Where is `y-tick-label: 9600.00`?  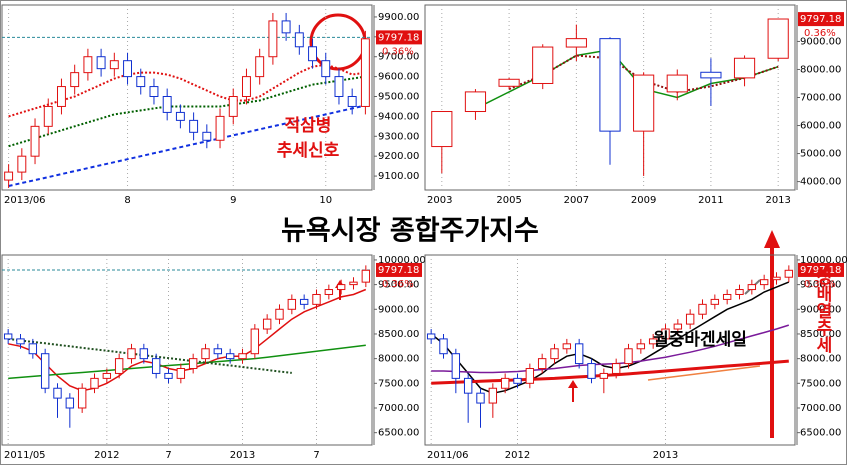 y-tick-label: 9600.00 is located at coordinates (398, 77).